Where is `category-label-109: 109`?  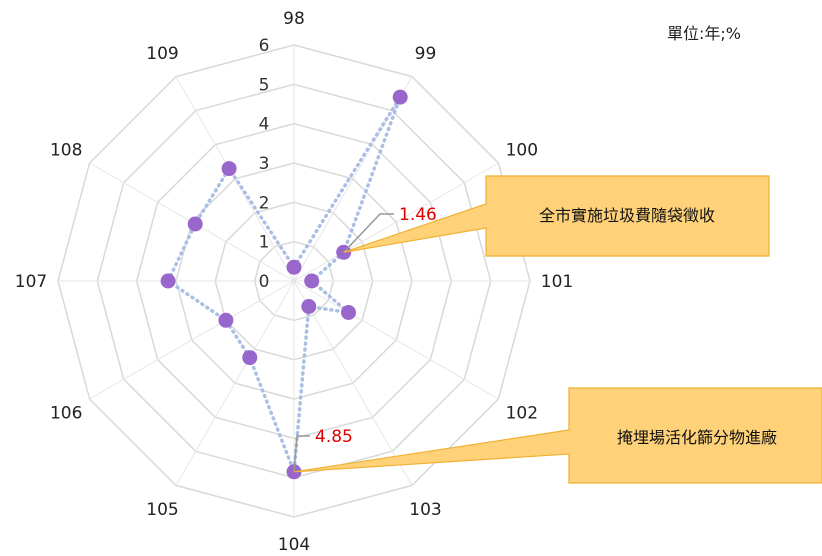
category-label-109: 109 is located at coordinates (162, 54).